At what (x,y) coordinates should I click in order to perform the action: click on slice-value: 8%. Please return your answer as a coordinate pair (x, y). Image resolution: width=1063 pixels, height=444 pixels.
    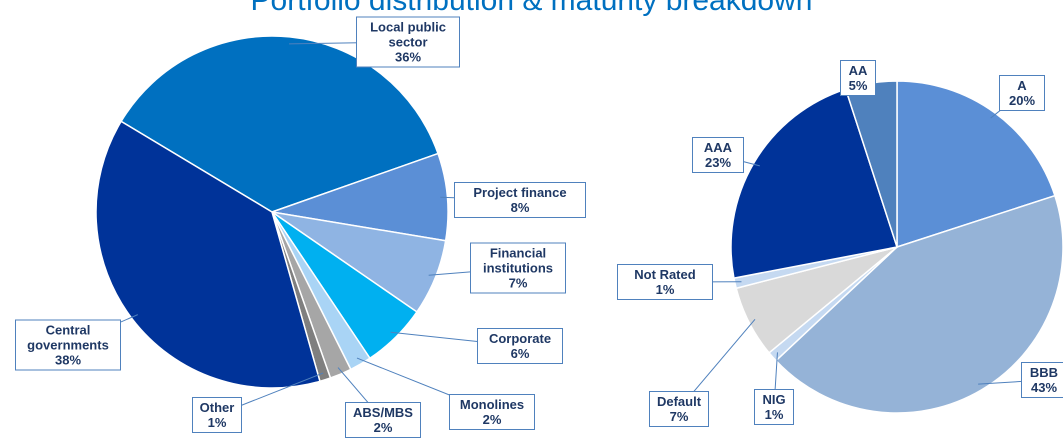
    Looking at the image, I should click on (520, 207).